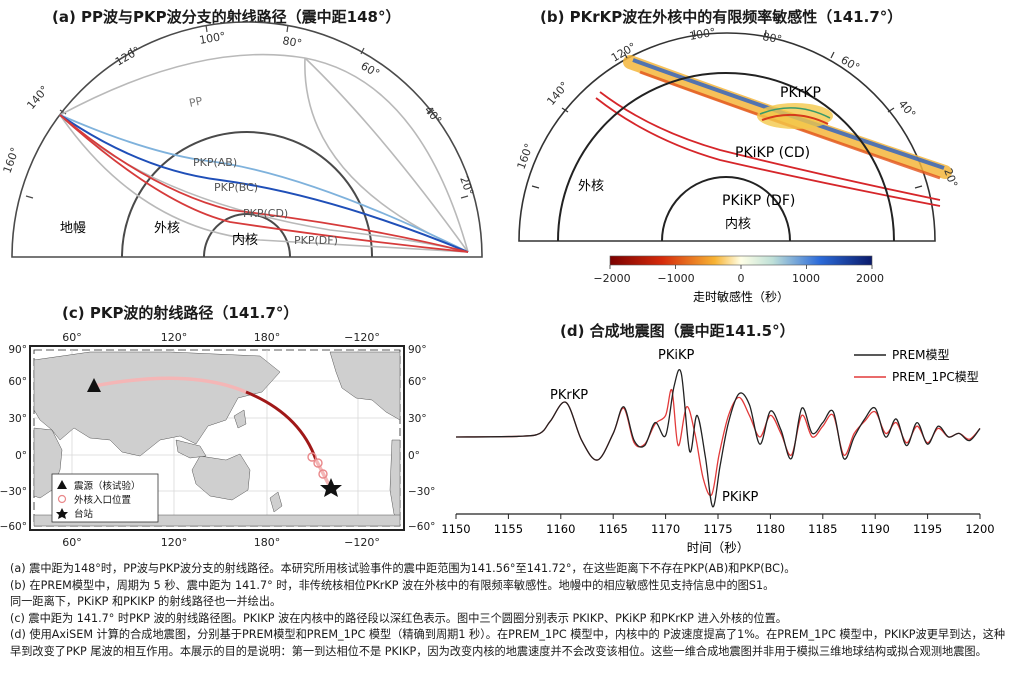 Image resolution: width=1024 pixels, height=682 pixels. Describe the element at coordinates (281, 425) in the screenshot. I see `ray-path-inner-core` at that location.